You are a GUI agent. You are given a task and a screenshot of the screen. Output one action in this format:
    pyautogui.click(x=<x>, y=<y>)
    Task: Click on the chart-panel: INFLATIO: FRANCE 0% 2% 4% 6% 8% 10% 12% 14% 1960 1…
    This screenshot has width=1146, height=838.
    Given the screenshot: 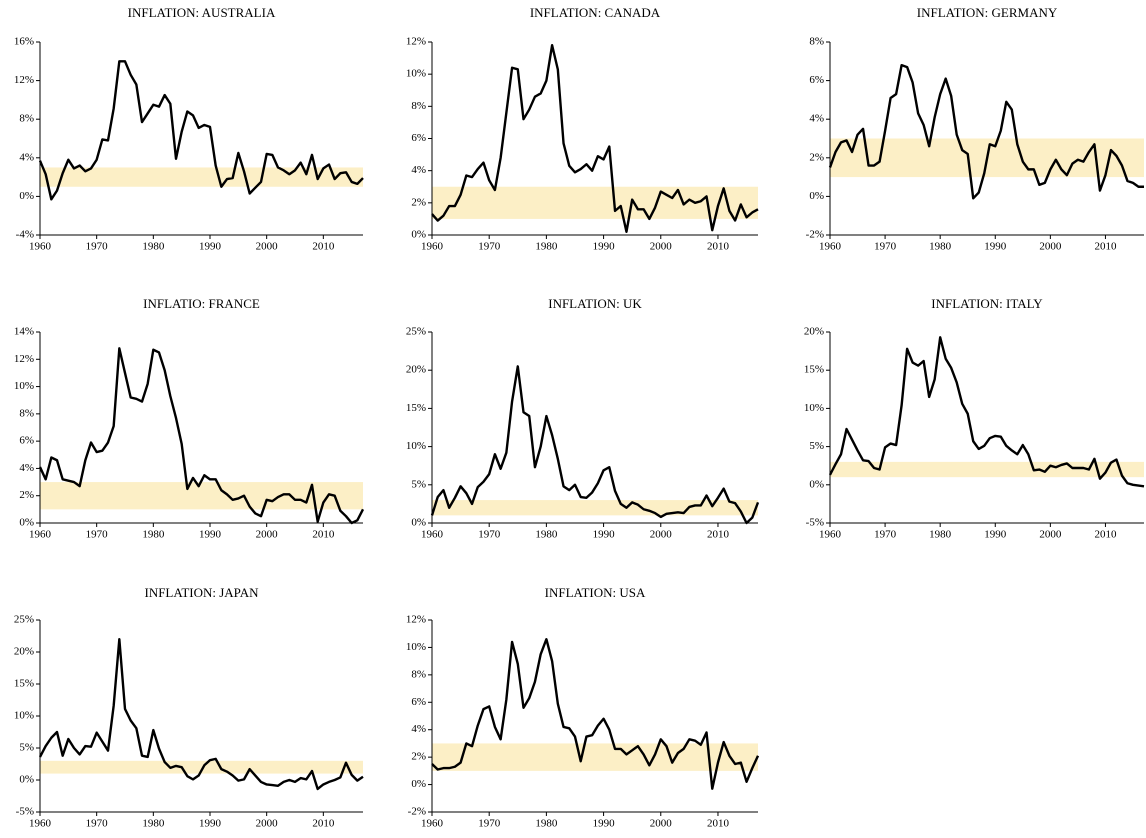 What is the action you would take?
    pyautogui.click(x=189, y=418)
    